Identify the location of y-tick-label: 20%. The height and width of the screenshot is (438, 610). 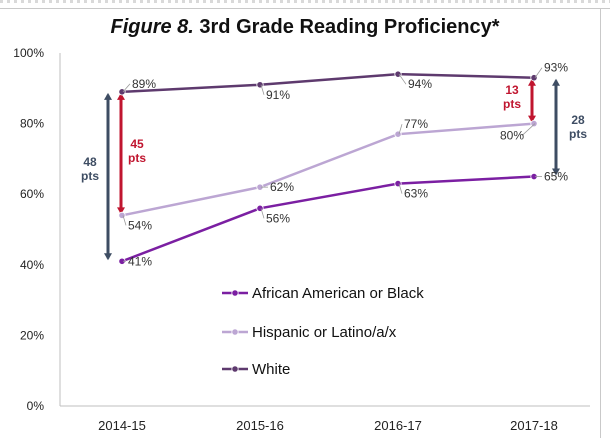
(32, 335).